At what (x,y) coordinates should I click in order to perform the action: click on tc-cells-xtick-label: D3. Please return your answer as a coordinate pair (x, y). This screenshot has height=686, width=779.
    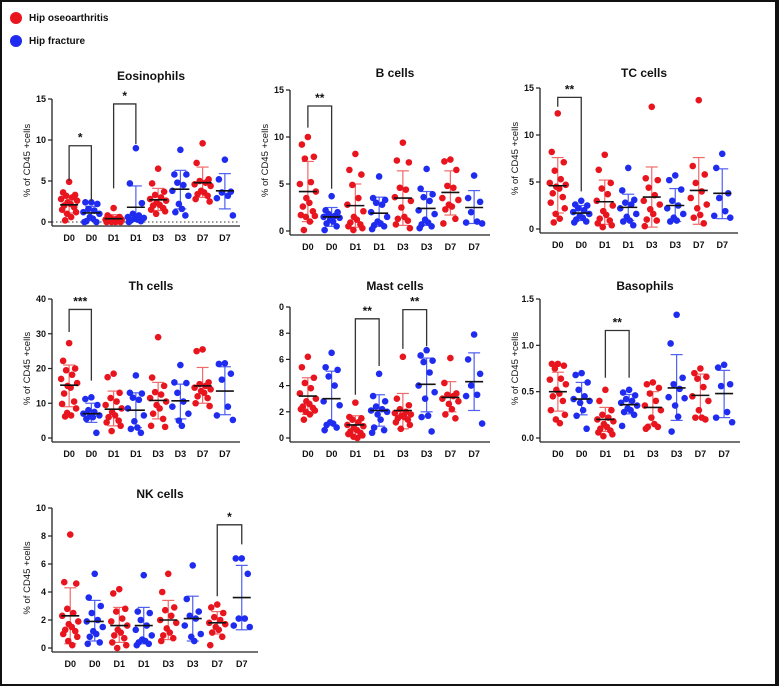
    Looking at the image, I should click on (652, 245).